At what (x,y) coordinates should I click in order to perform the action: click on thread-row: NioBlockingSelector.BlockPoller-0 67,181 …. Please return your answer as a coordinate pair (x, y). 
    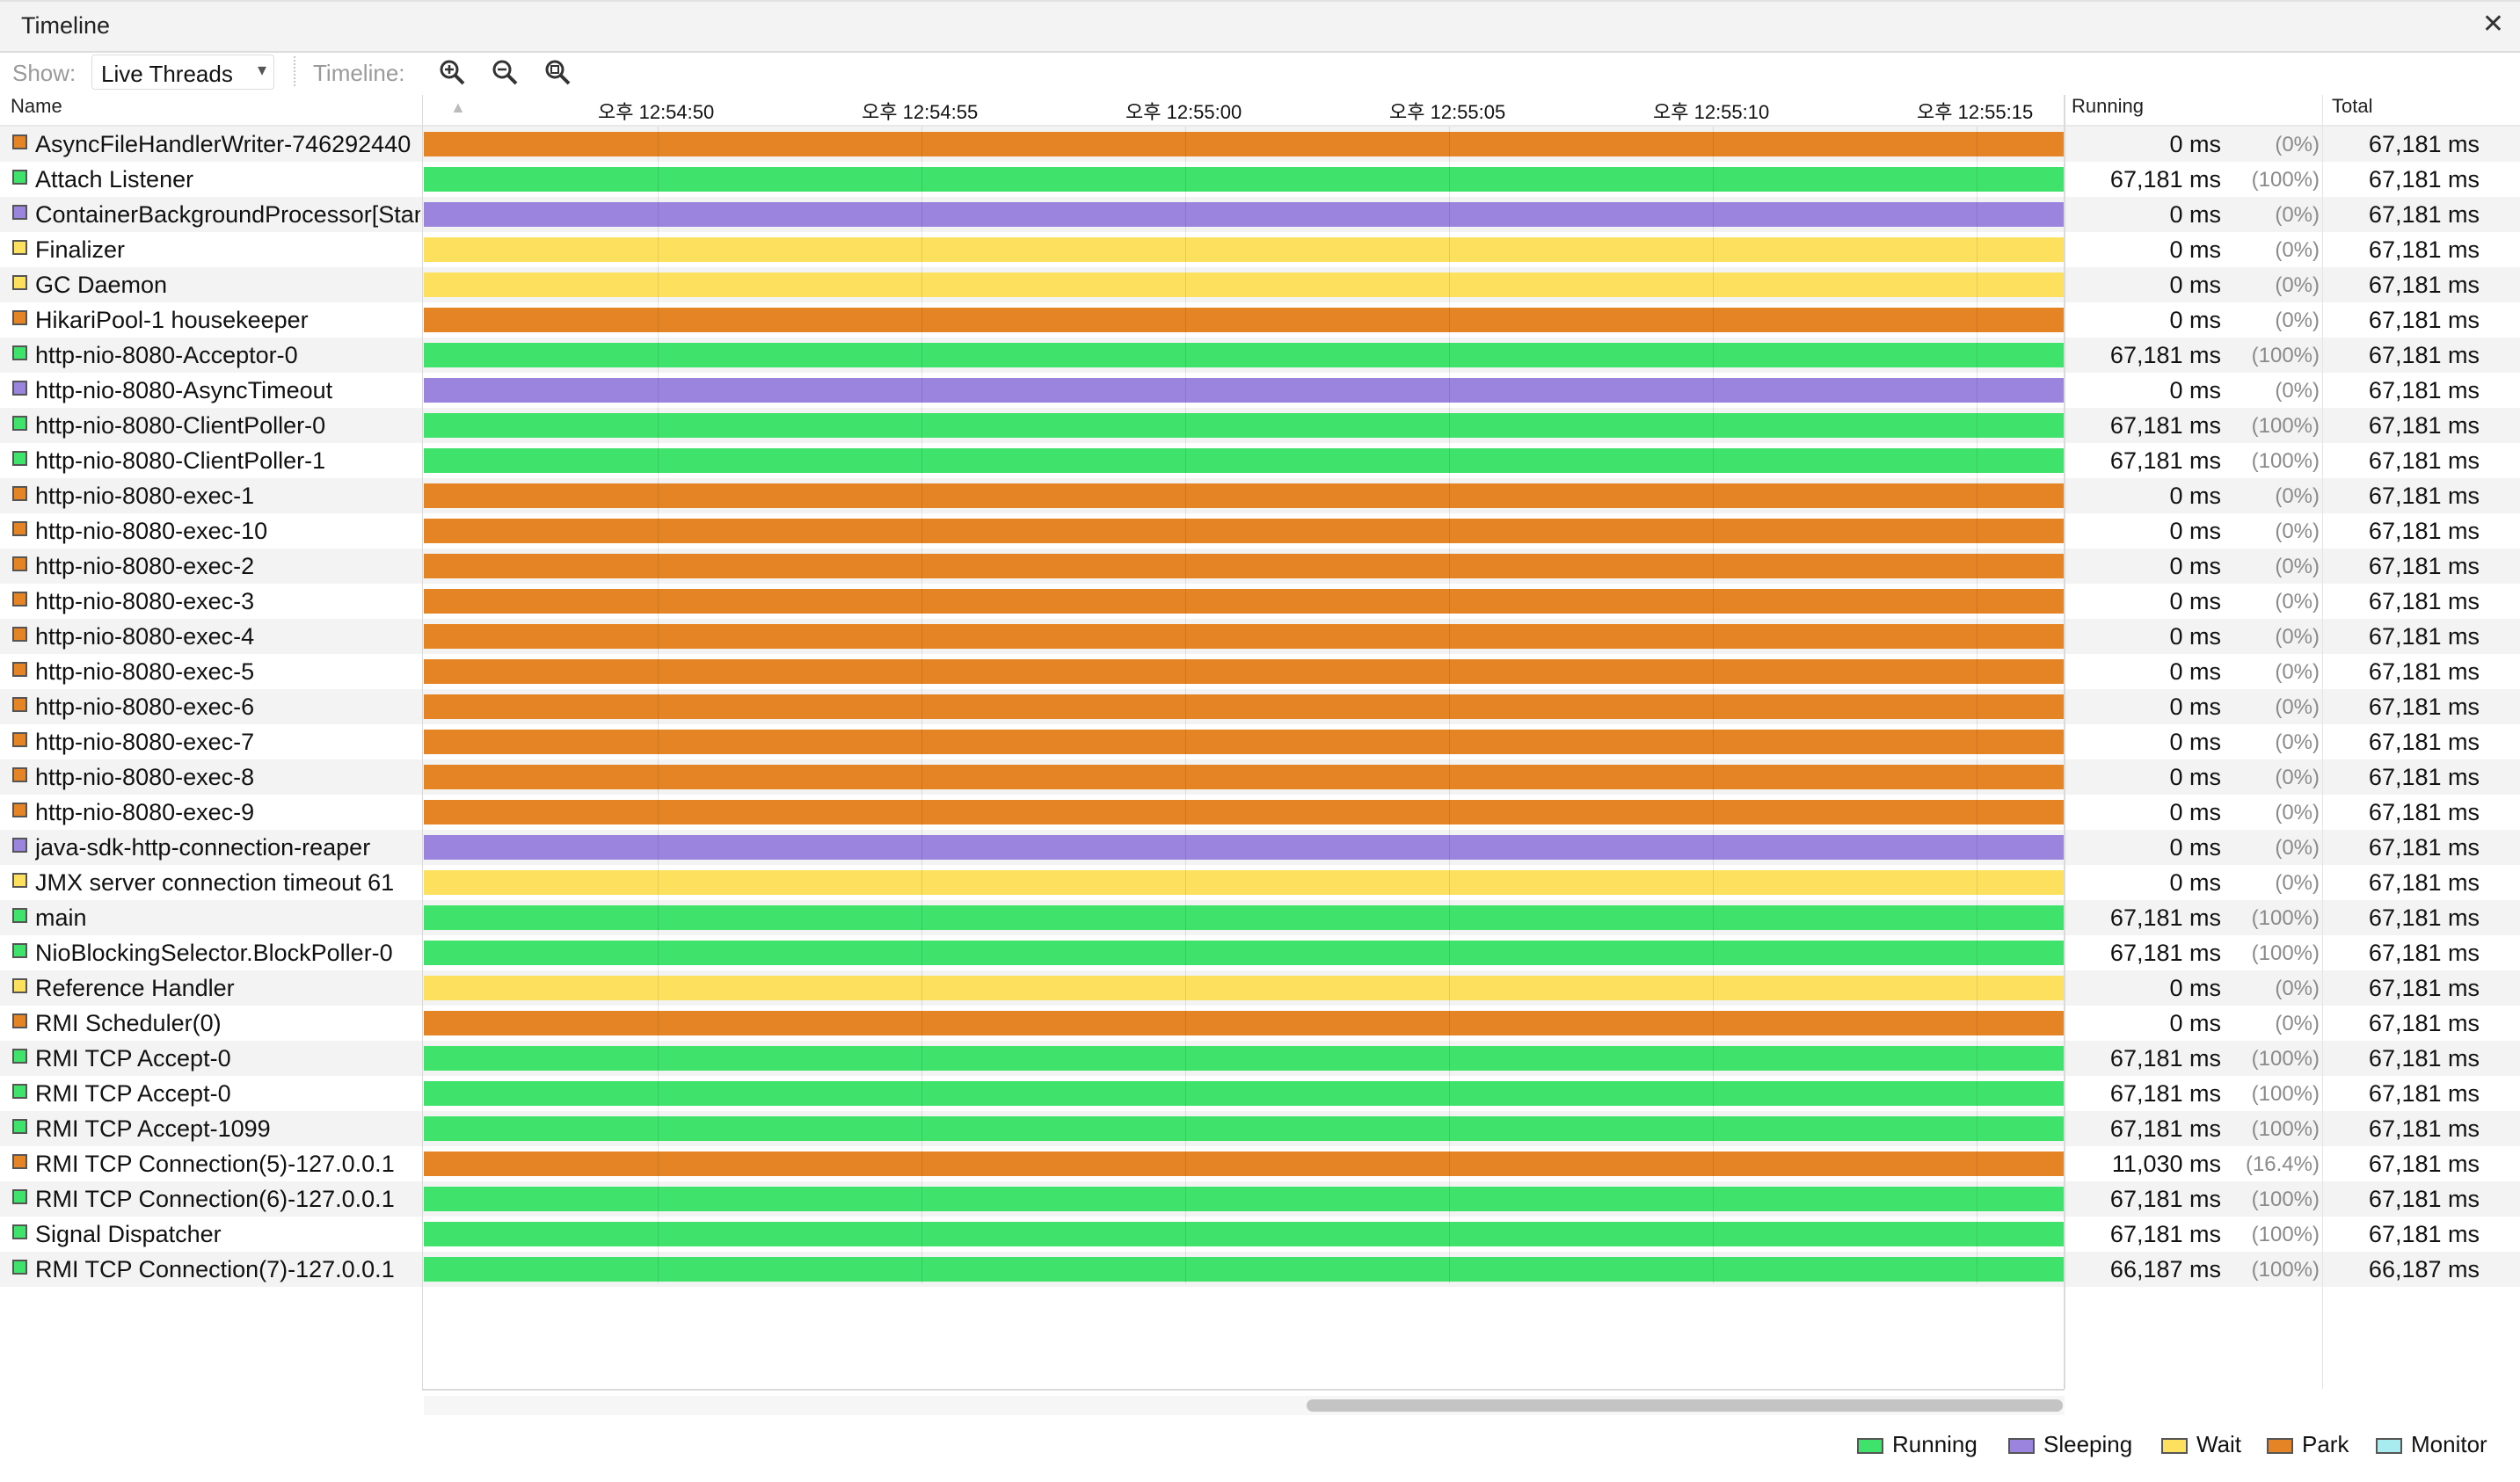
    Looking at the image, I should click on (1260, 952).